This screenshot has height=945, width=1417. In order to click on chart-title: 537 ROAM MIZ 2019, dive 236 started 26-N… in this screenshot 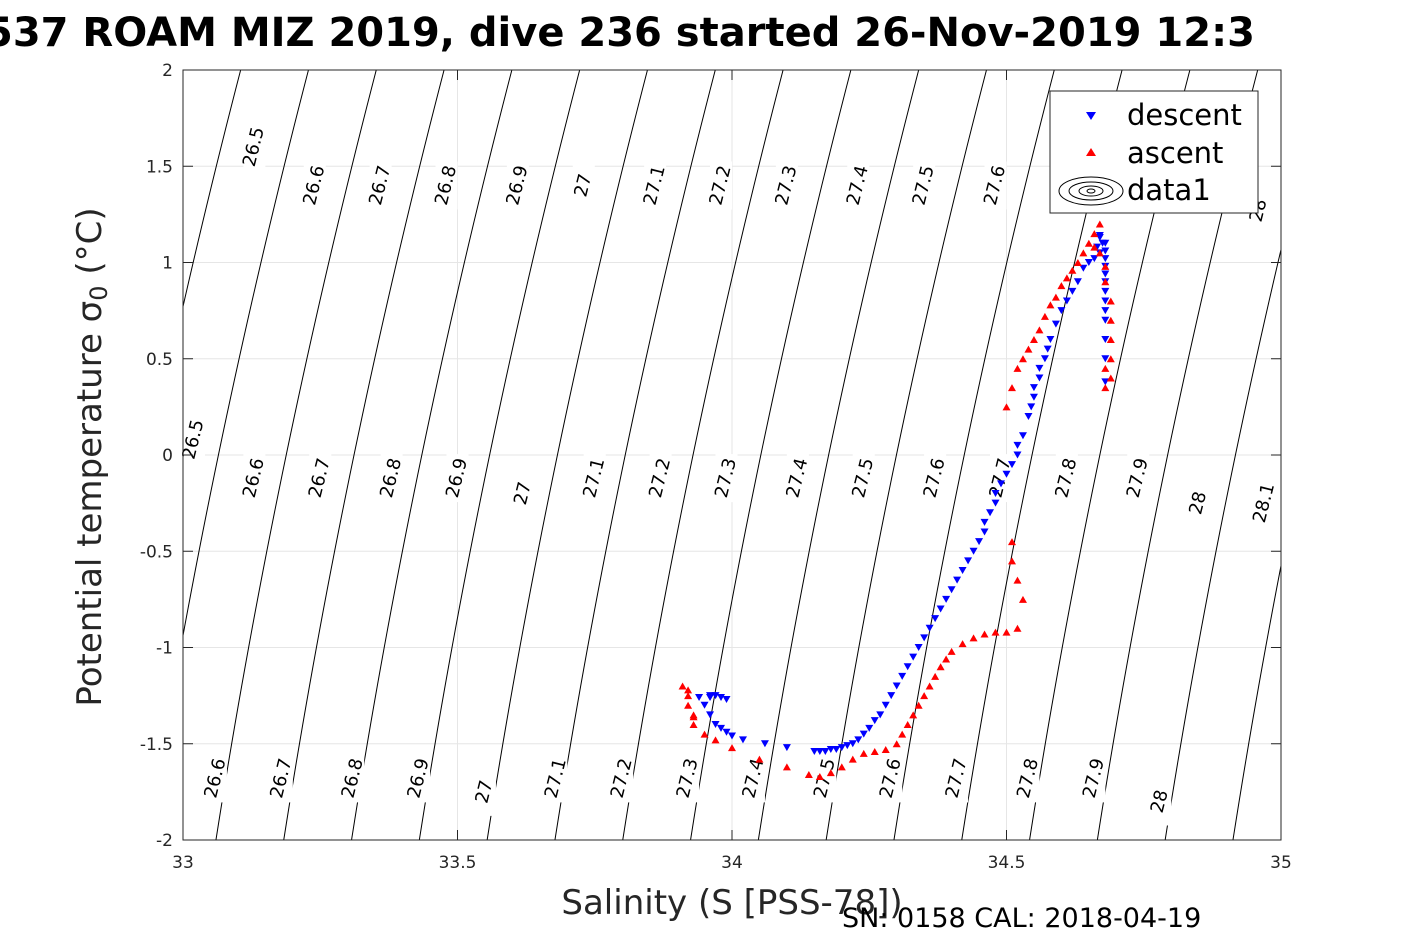, I will do `click(627, 33)`.